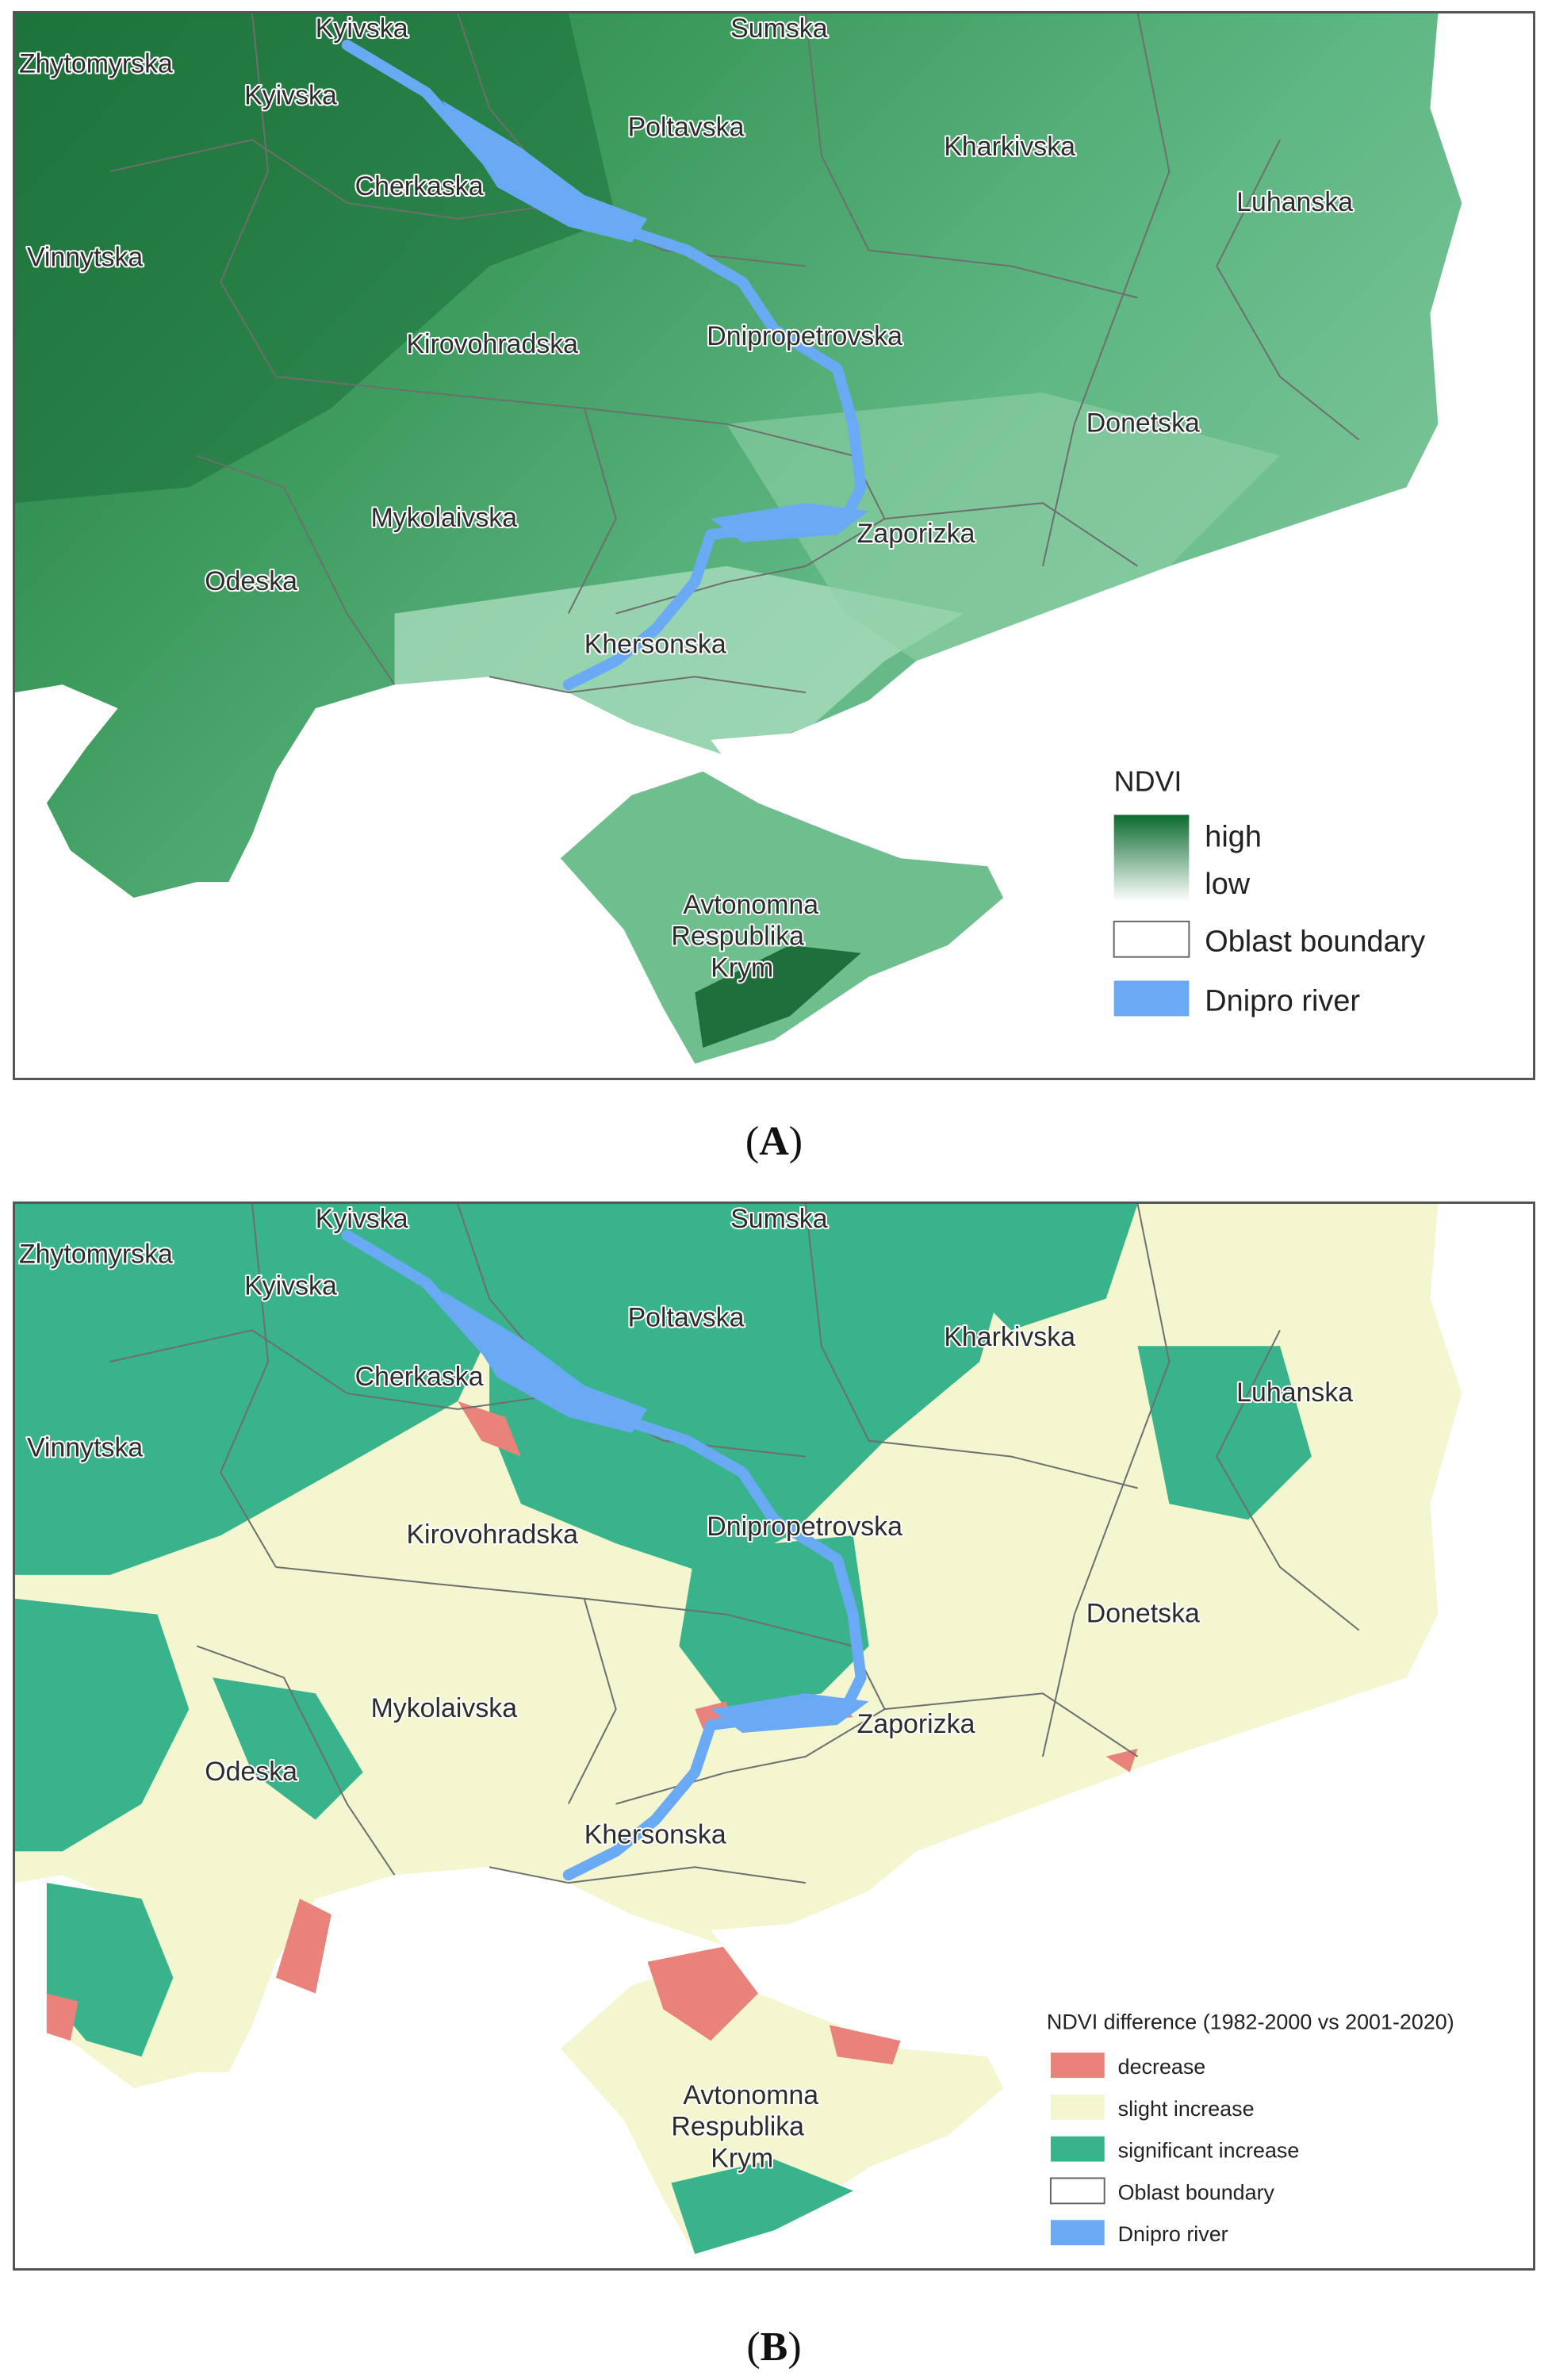 This screenshot has height=2380, width=1548. What do you see at coordinates (1186, 2109) in the screenshot?
I see `legend-b-slight-increase-label: slight increase` at bounding box center [1186, 2109].